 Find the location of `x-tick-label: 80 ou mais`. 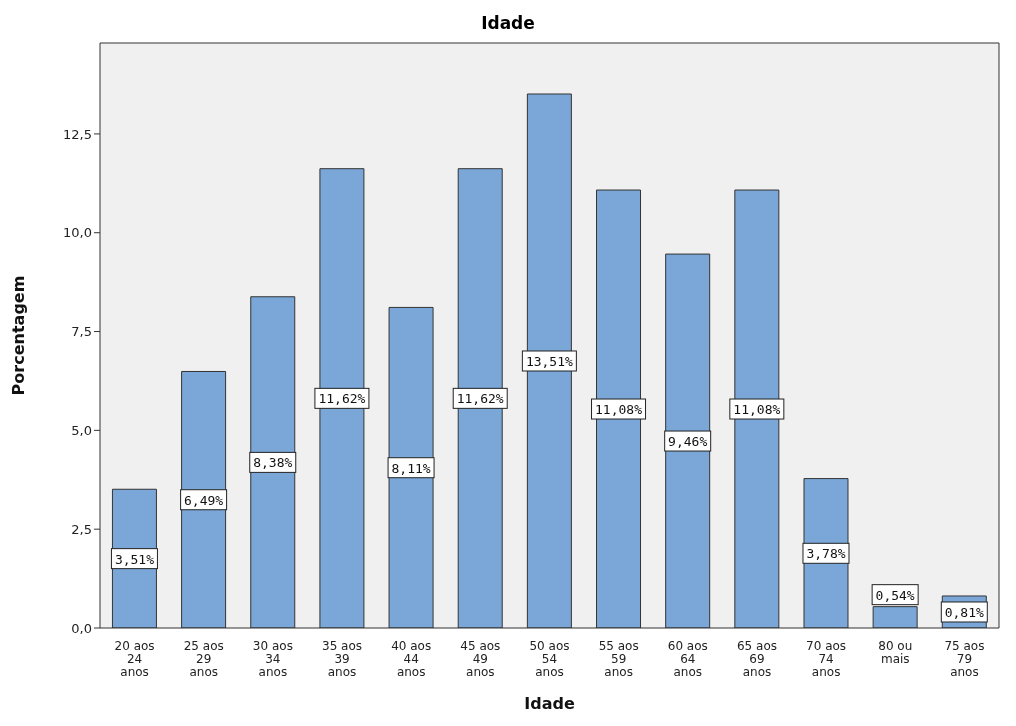

x-tick-label: 80 ou mais is located at coordinates (895, 652).